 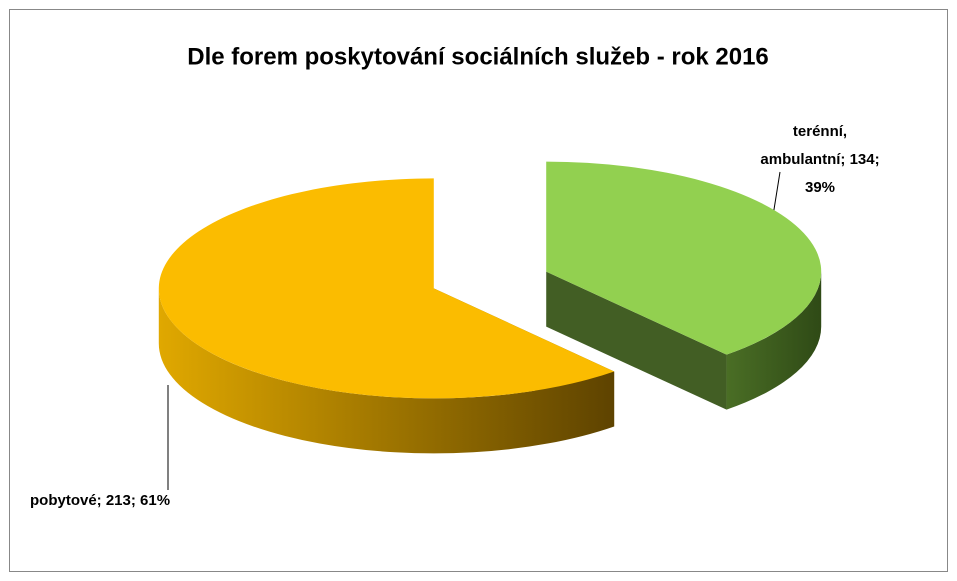 What do you see at coordinates (819, 159) in the screenshot?
I see `data-label: ambulantní; 134;` at bounding box center [819, 159].